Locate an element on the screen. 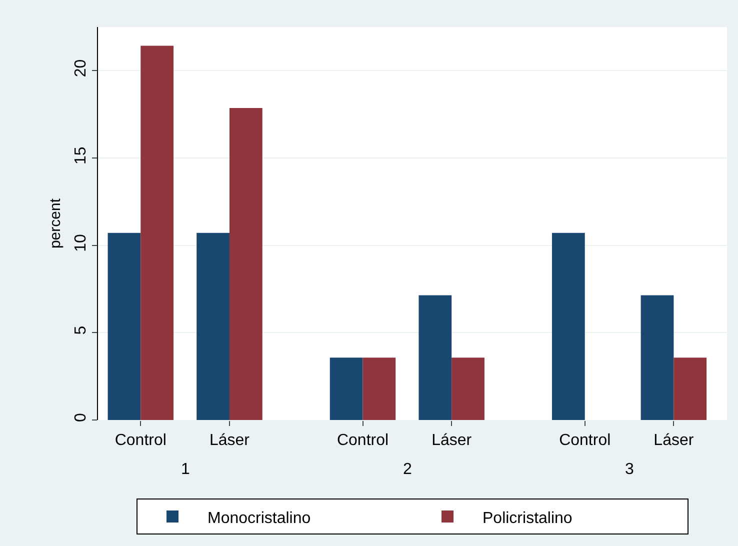  y-axis-title: percent is located at coordinates (55, 223).